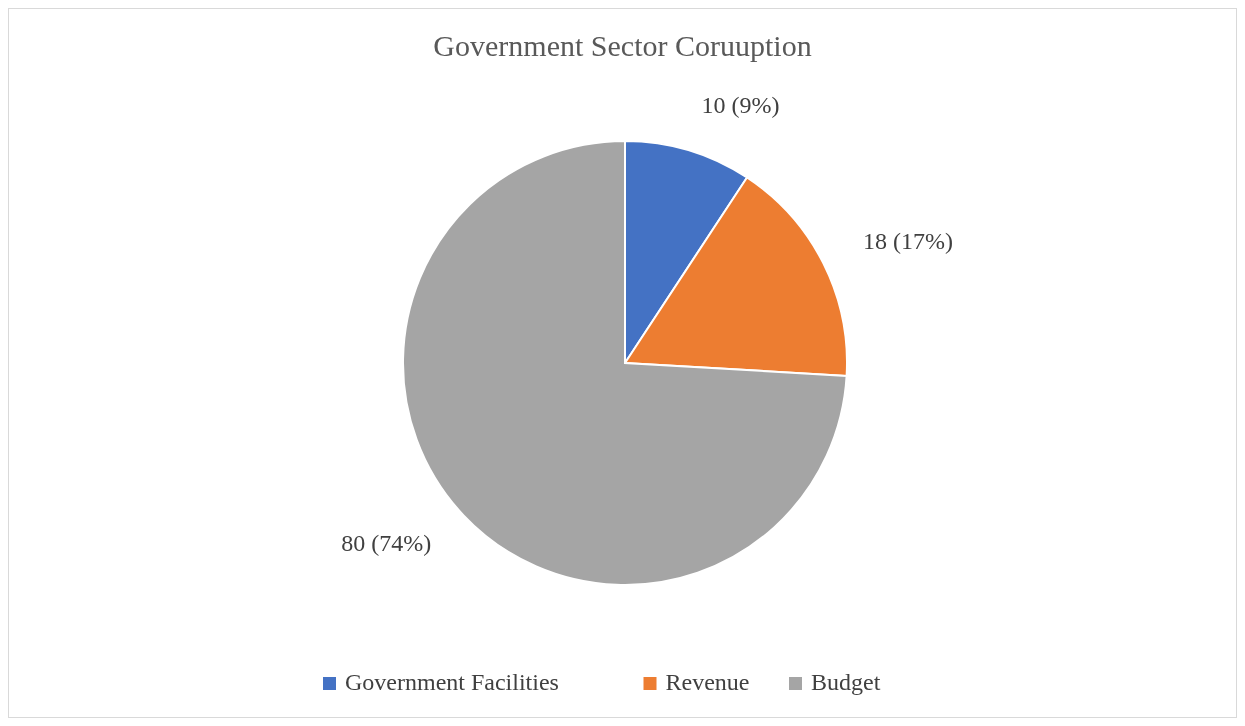 The image size is (1245, 726). What do you see at coordinates (452, 681) in the screenshot?
I see `legend-label: Government Facilities` at bounding box center [452, 681].